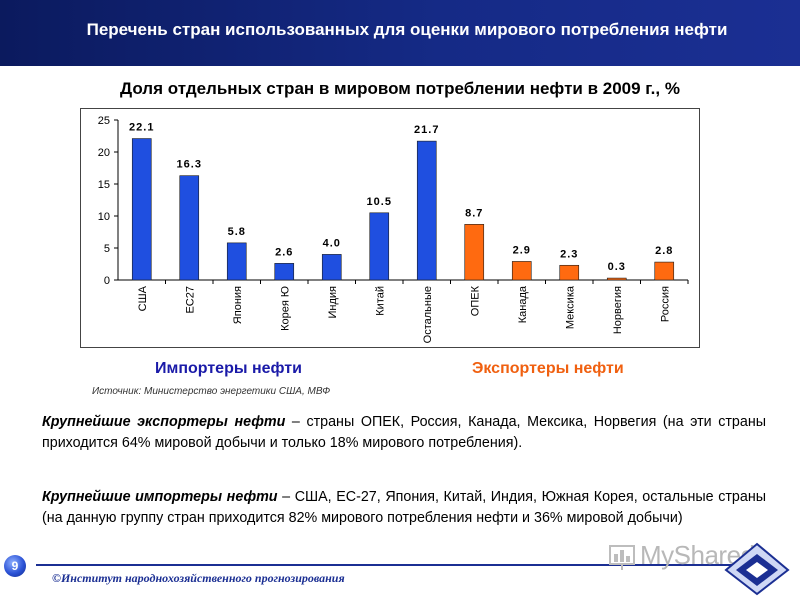 Image resolution: width=800 pixels, height=600 pixels. I want to click on x-tick-label-2: Япония, so click(238, 305).